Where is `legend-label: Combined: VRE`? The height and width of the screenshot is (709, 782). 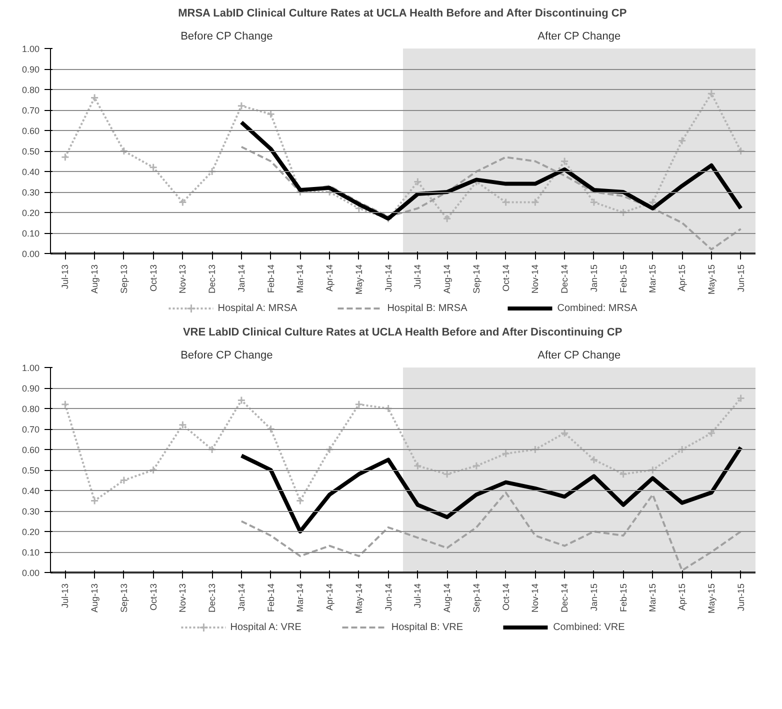
legend-label: Combined: VRE is located at coordinates (589, 627).